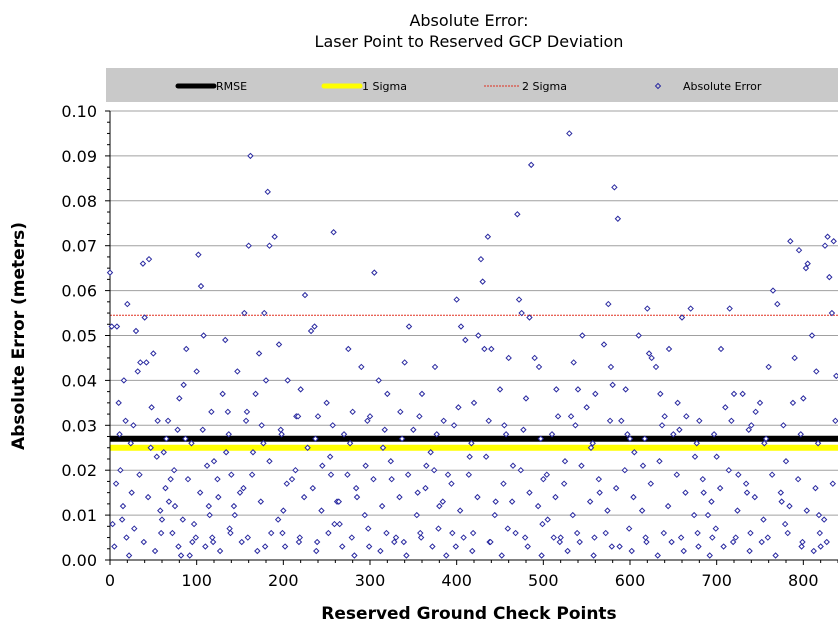 The image size is (838, 631). What do you see at coordinates (79, 515) in the screenshot?
I see `y-tick-label: 0.01` at bounding box center [79, 515].